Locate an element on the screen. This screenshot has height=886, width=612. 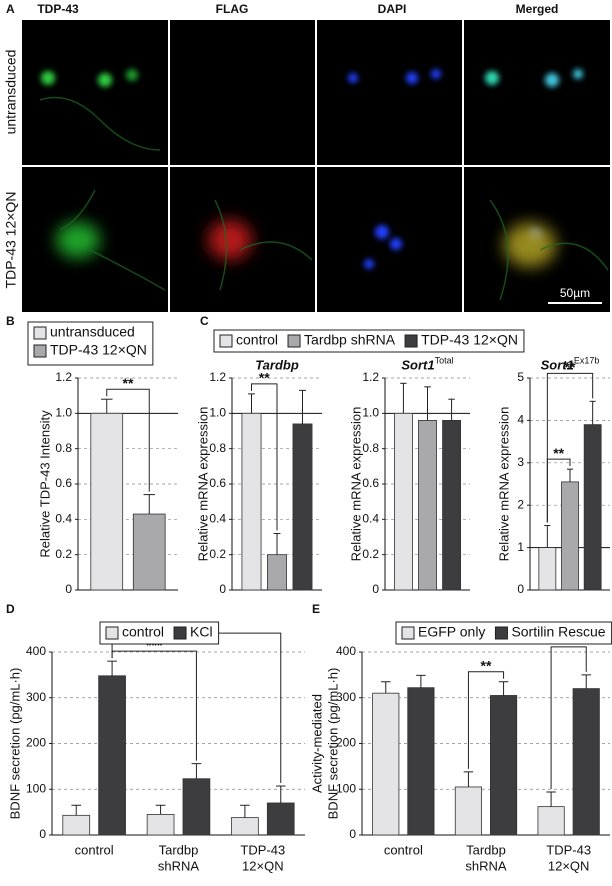
legend-label: Sortilin Rescue is located at coordinates (558, 632).